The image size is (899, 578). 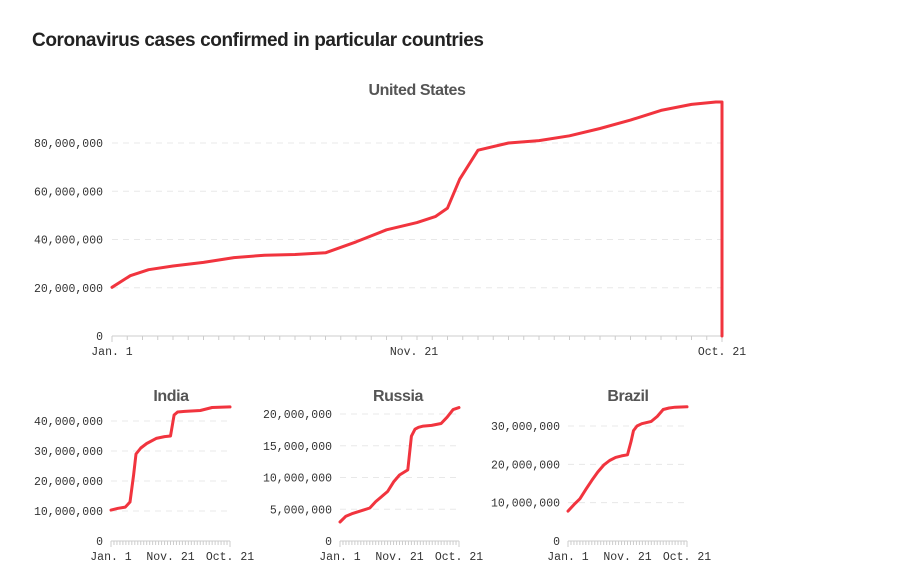 I want to click on series-line-russia, so click(x=399, y=465).